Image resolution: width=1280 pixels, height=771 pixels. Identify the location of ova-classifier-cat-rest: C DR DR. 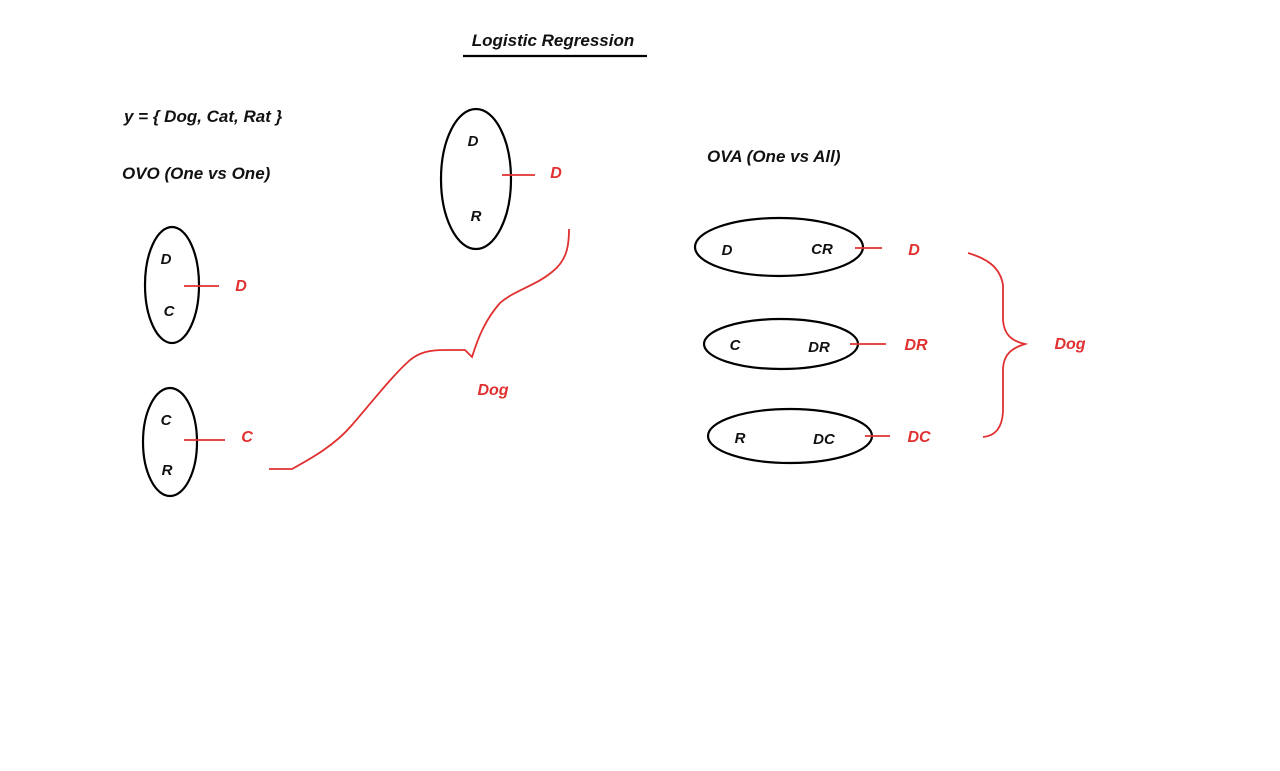
(815, 344).